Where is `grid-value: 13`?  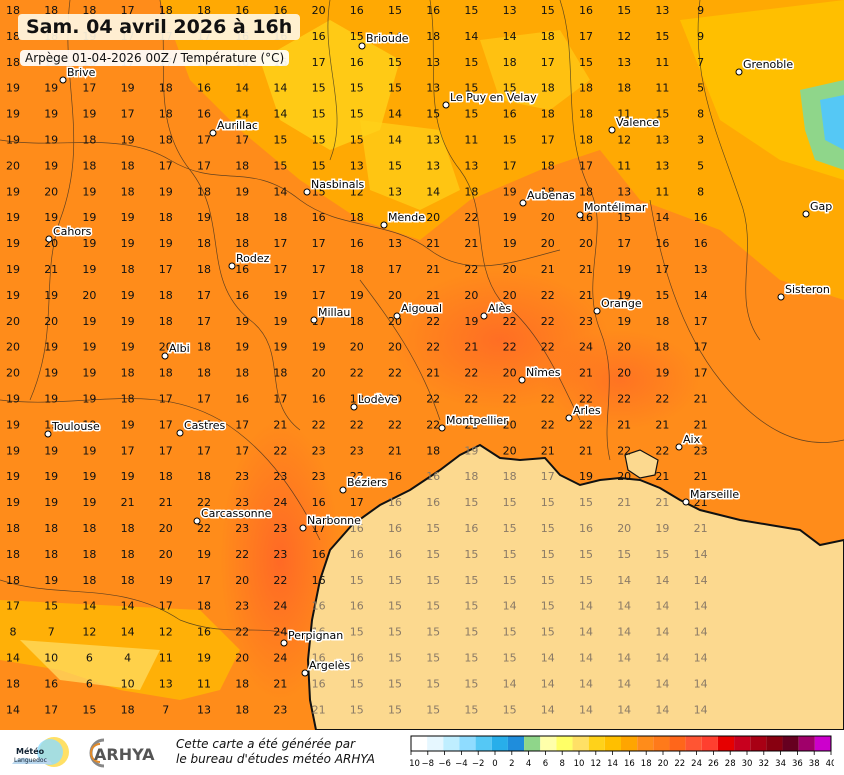 grid-value: 13 is located at coordinates (433, 88).